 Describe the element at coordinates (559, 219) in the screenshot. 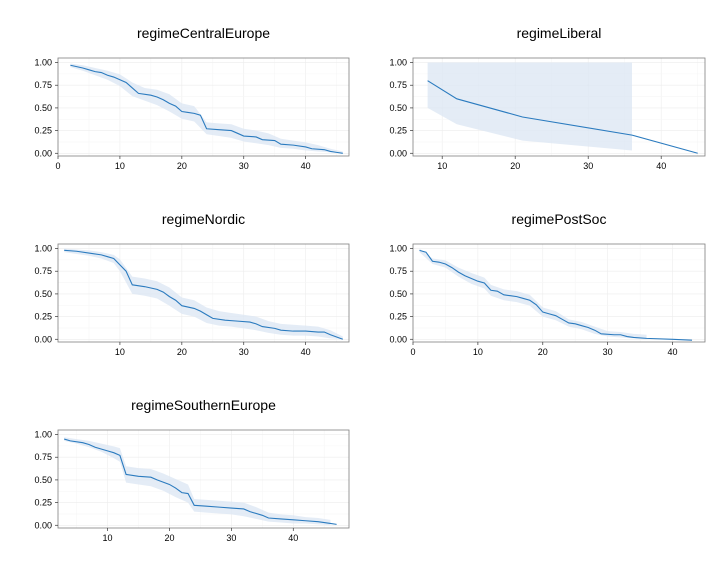

I see `panel-title: regimePostSoc` at that location.